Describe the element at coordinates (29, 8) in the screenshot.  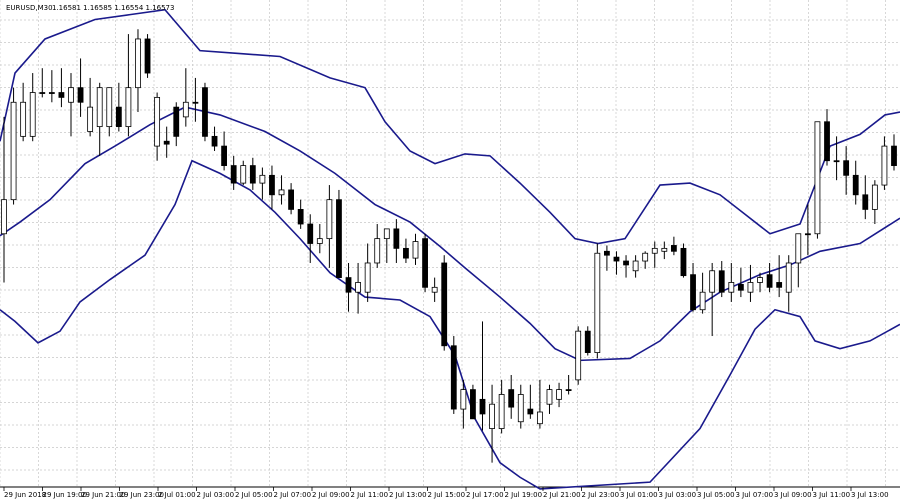
I see `symbol-label: EURUSD,M30` at that location.